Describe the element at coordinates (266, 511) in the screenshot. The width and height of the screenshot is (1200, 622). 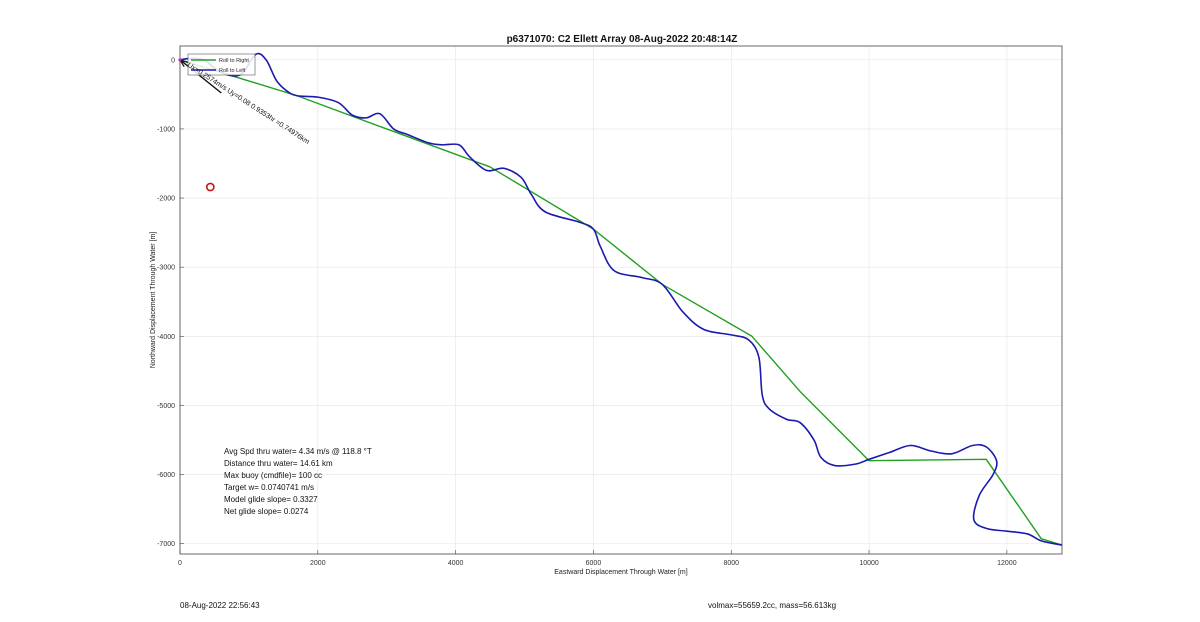
I see `stat-net-glide-slope: Net glide slope= 0.0274` at that location.